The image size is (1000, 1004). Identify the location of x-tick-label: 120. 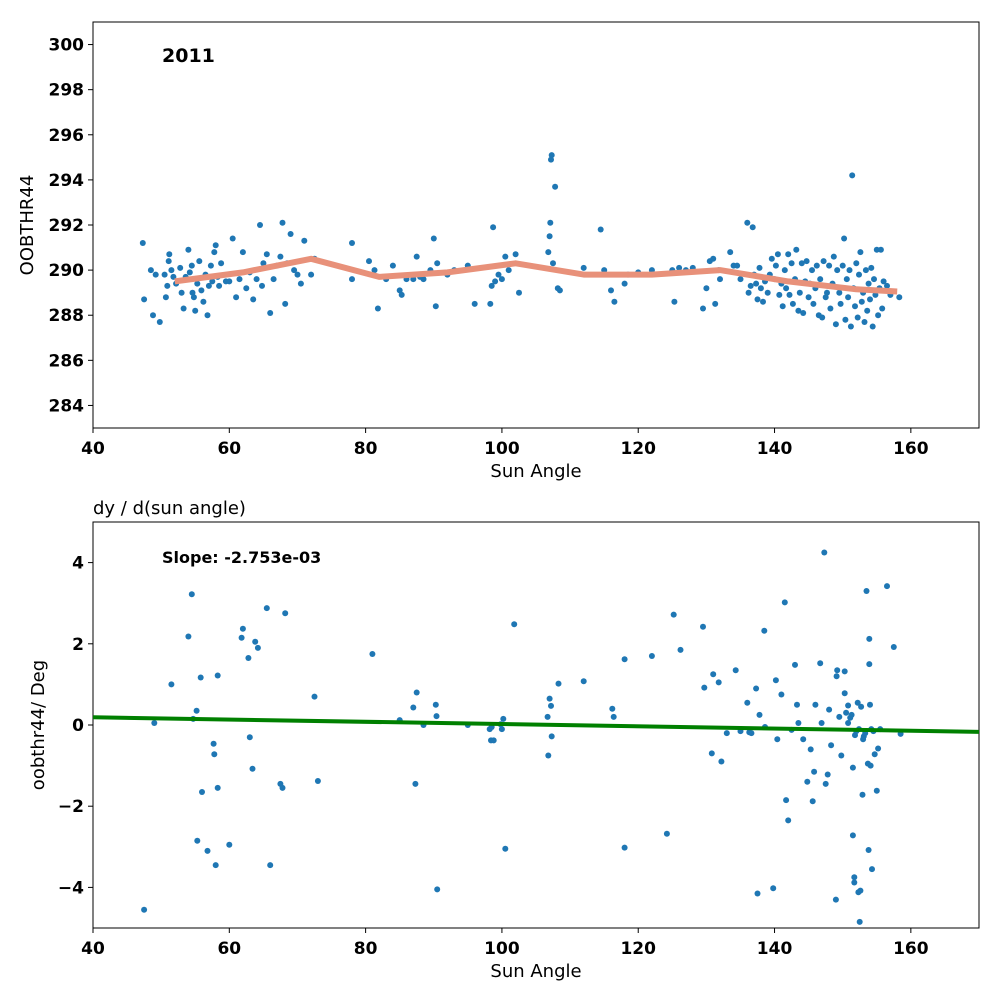
(638, 449).